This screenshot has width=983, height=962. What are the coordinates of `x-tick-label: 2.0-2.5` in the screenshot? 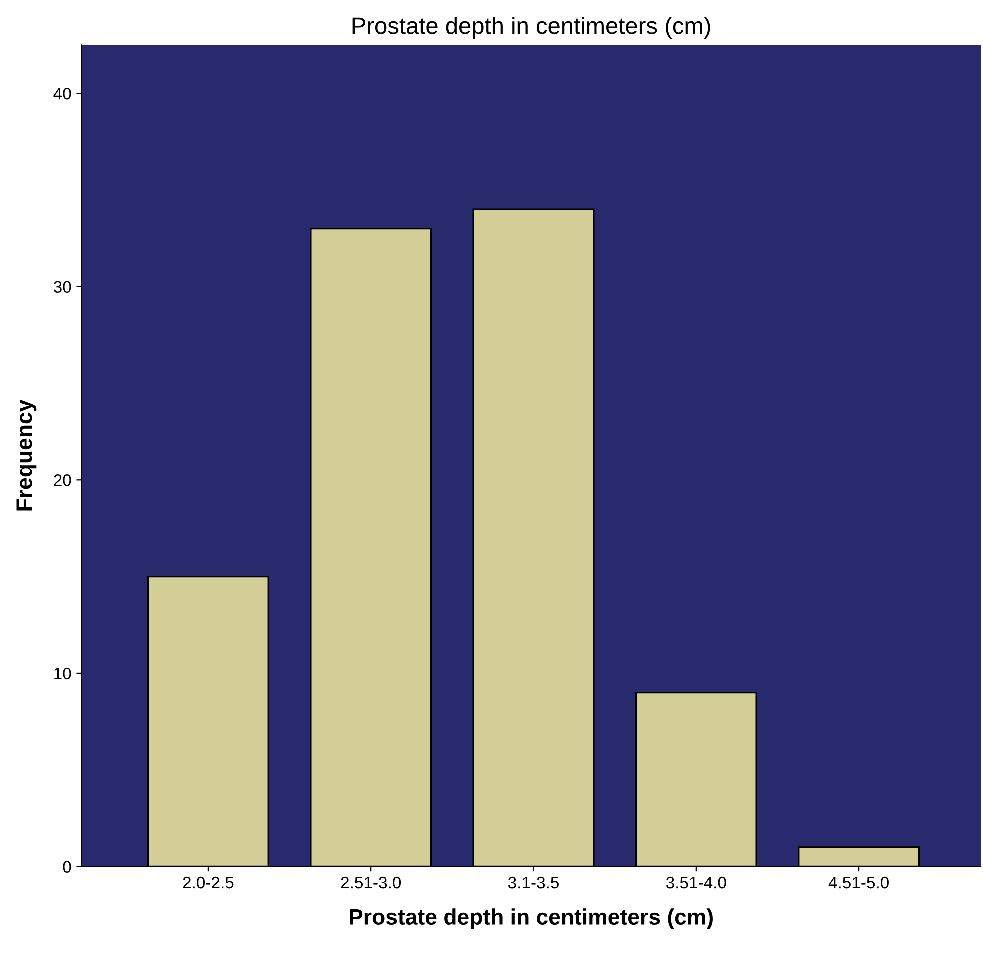 It's located at (208, 882).